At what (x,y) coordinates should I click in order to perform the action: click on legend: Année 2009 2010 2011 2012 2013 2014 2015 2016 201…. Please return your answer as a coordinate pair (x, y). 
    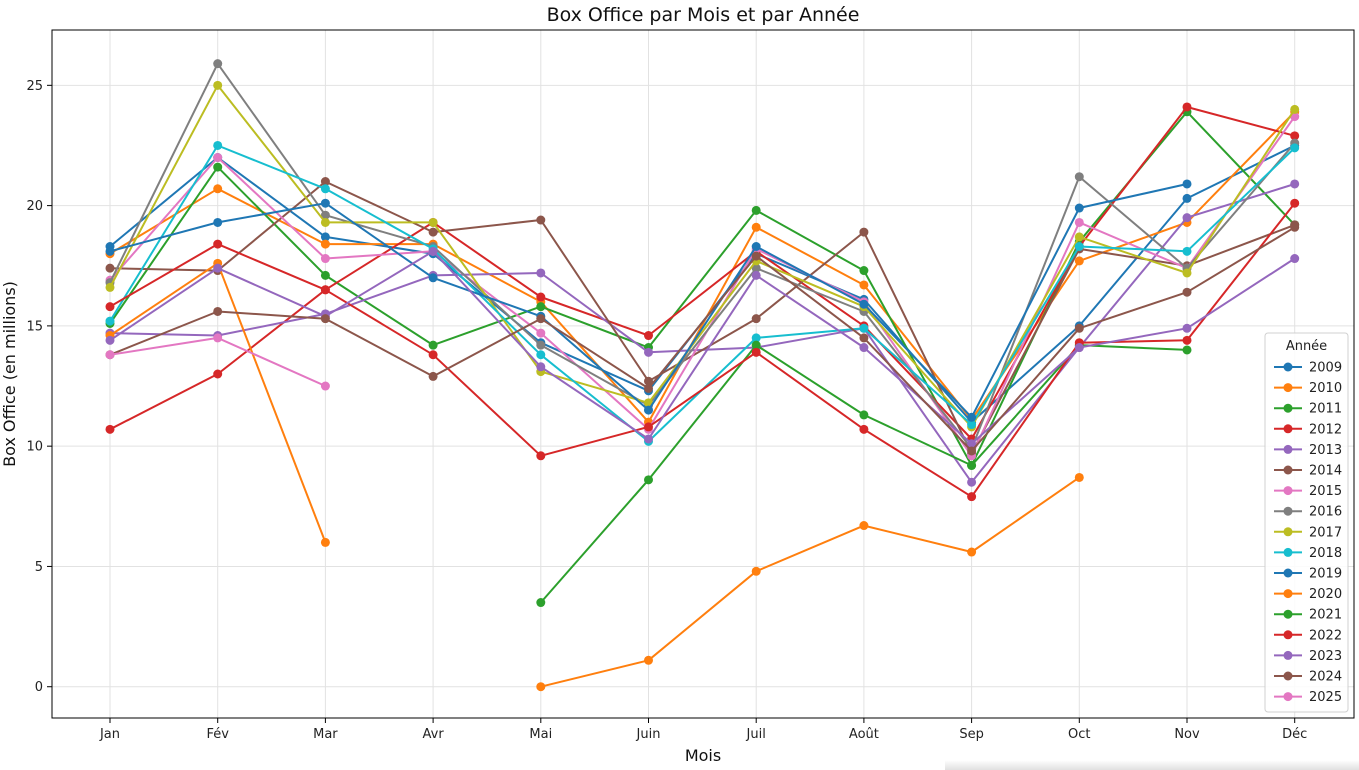
    Looking at the image, I should click on (1306, 522).